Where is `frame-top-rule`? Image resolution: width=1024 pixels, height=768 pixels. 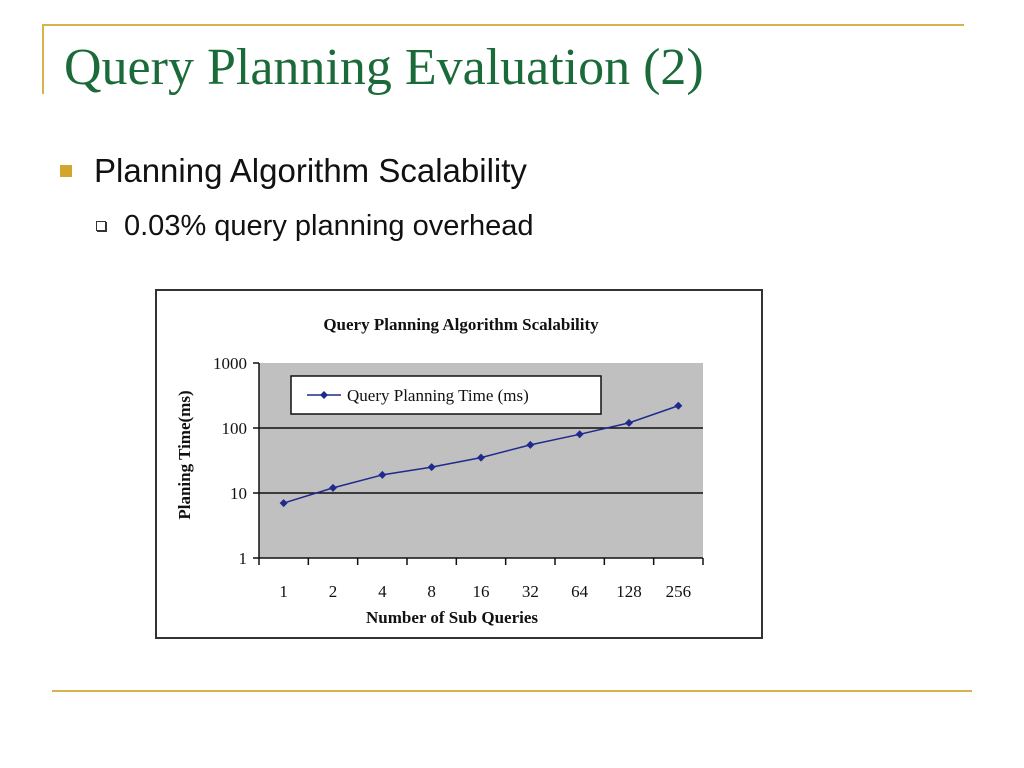
frame-top-rule is located at coordinates (503, 25).